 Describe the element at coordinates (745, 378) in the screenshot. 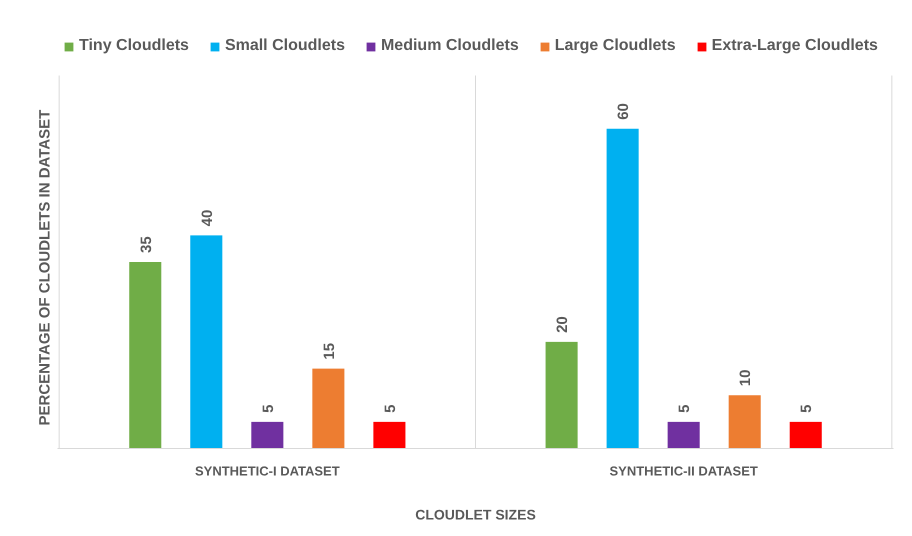

I see `data-label: 10` at that location.